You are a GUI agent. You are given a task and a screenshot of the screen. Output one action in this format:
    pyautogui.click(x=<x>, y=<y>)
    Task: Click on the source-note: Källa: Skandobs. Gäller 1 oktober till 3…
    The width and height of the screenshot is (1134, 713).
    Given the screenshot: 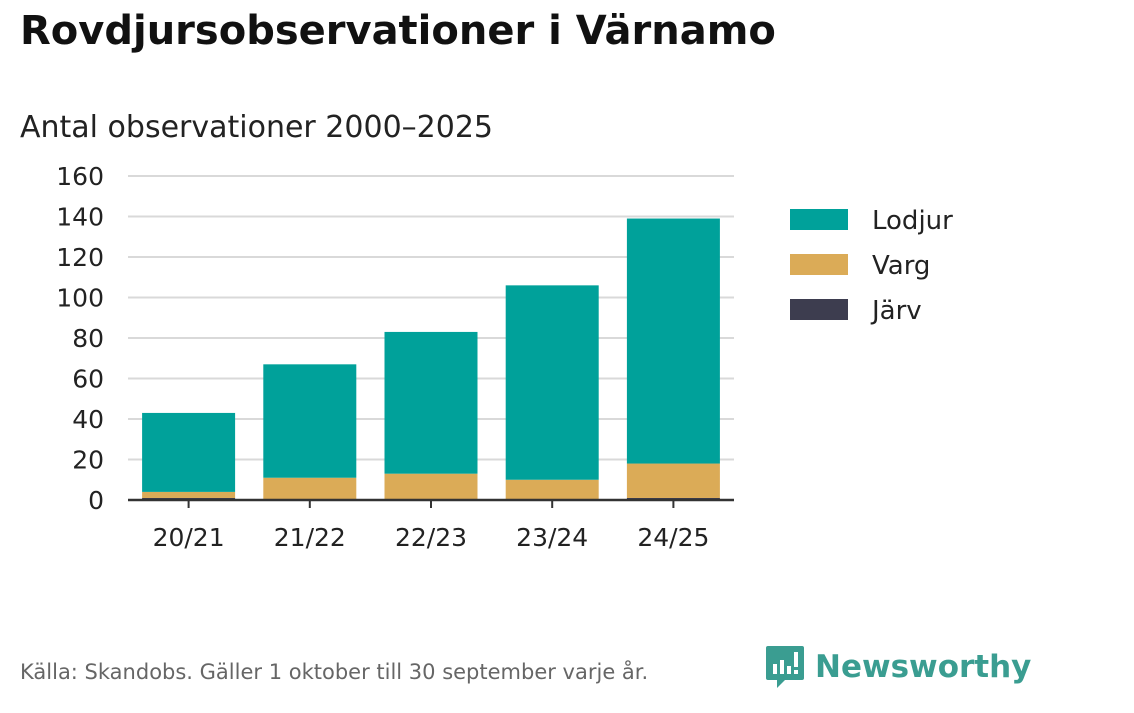 What is the action you would take?
    pyautogui.click(x=334, y=672)
    